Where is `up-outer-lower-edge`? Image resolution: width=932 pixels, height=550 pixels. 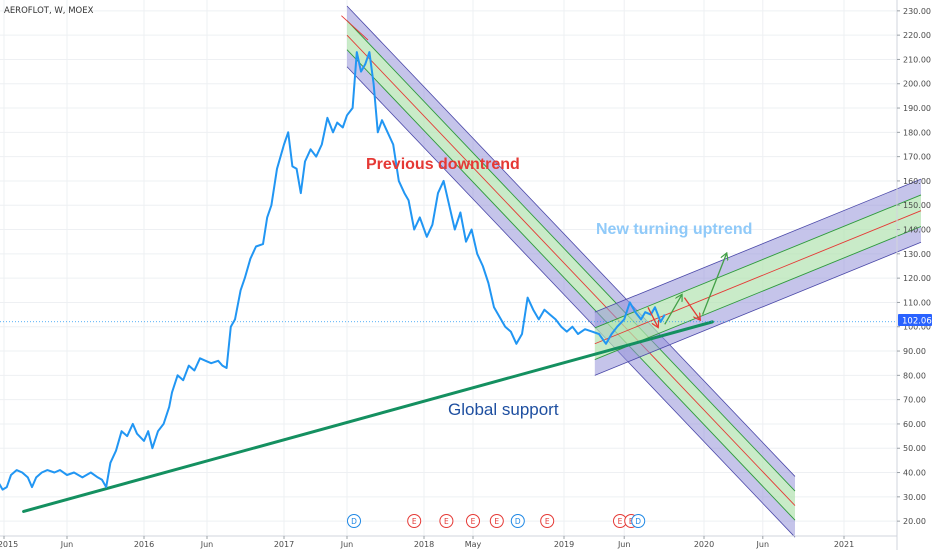 up-outer-lower-edge is located at coordinates (758, 308).